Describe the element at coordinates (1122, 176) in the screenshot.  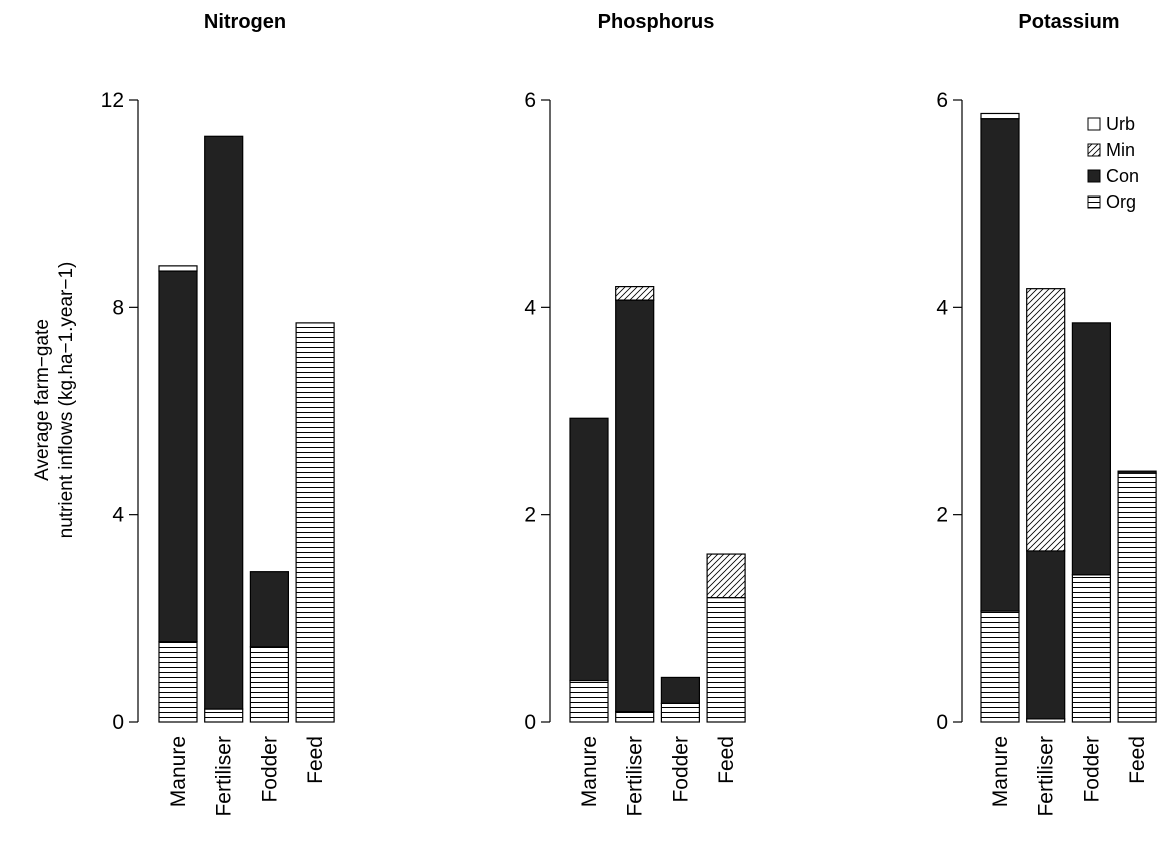
I see `legend-label: Con` at that location.